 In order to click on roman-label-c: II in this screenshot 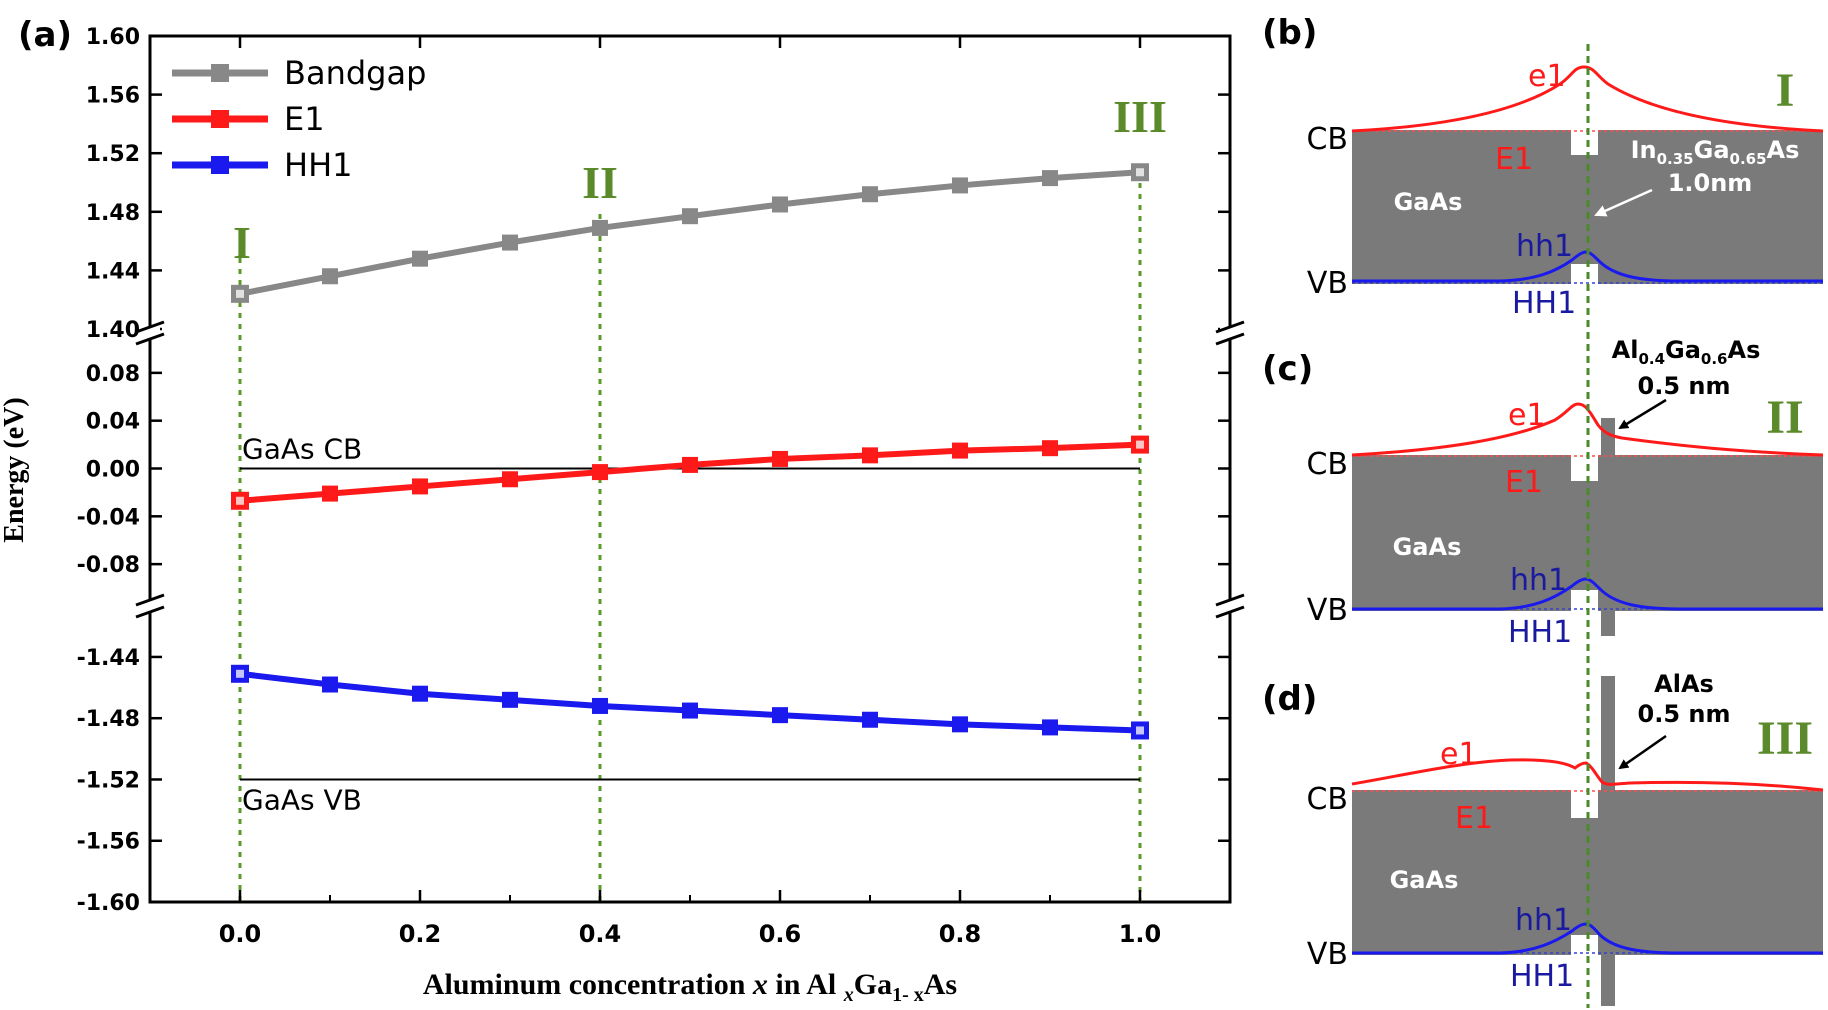, I will do `click(1784, 417)`.